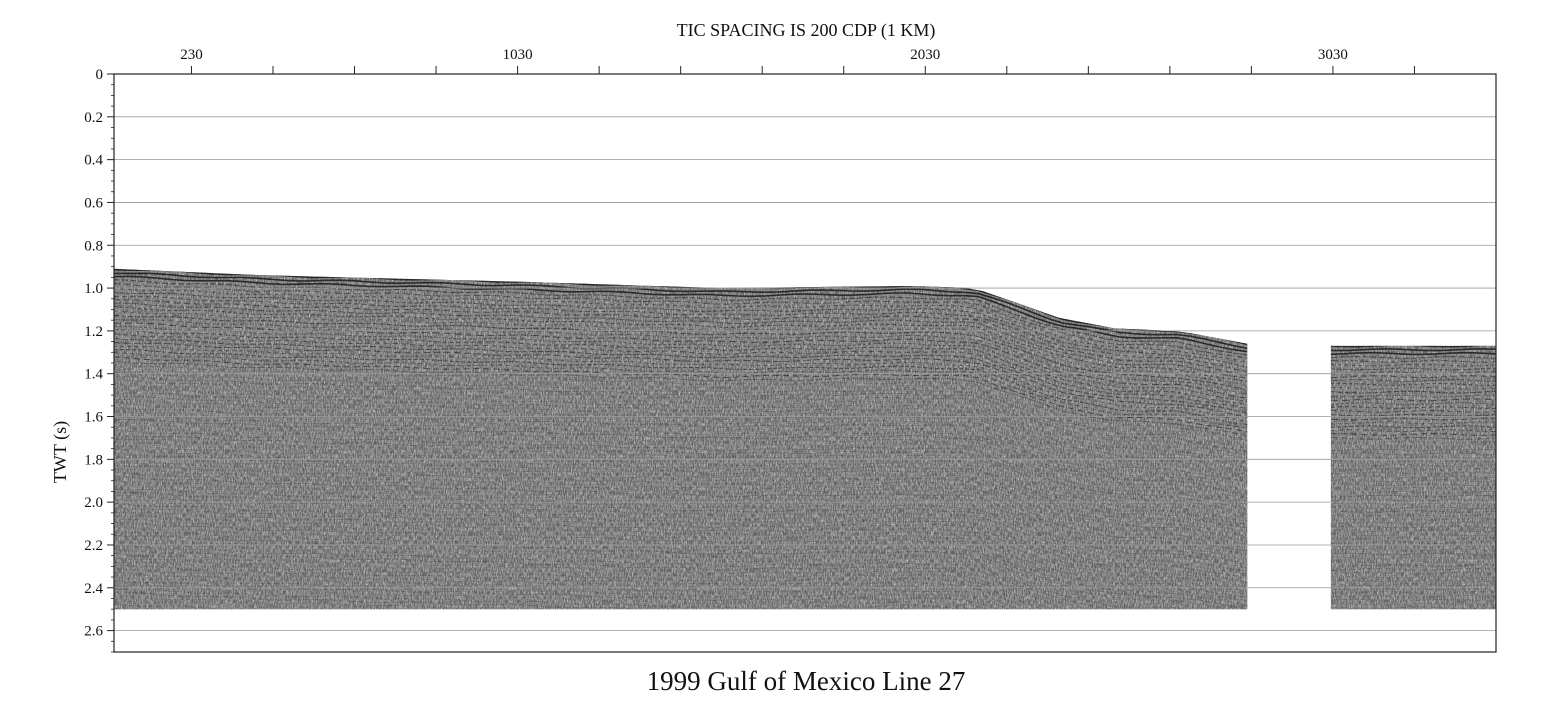  Describe the element at coordinates (93, 289) in the screenshot. I see `y-tick-label: 1.0` at that location.